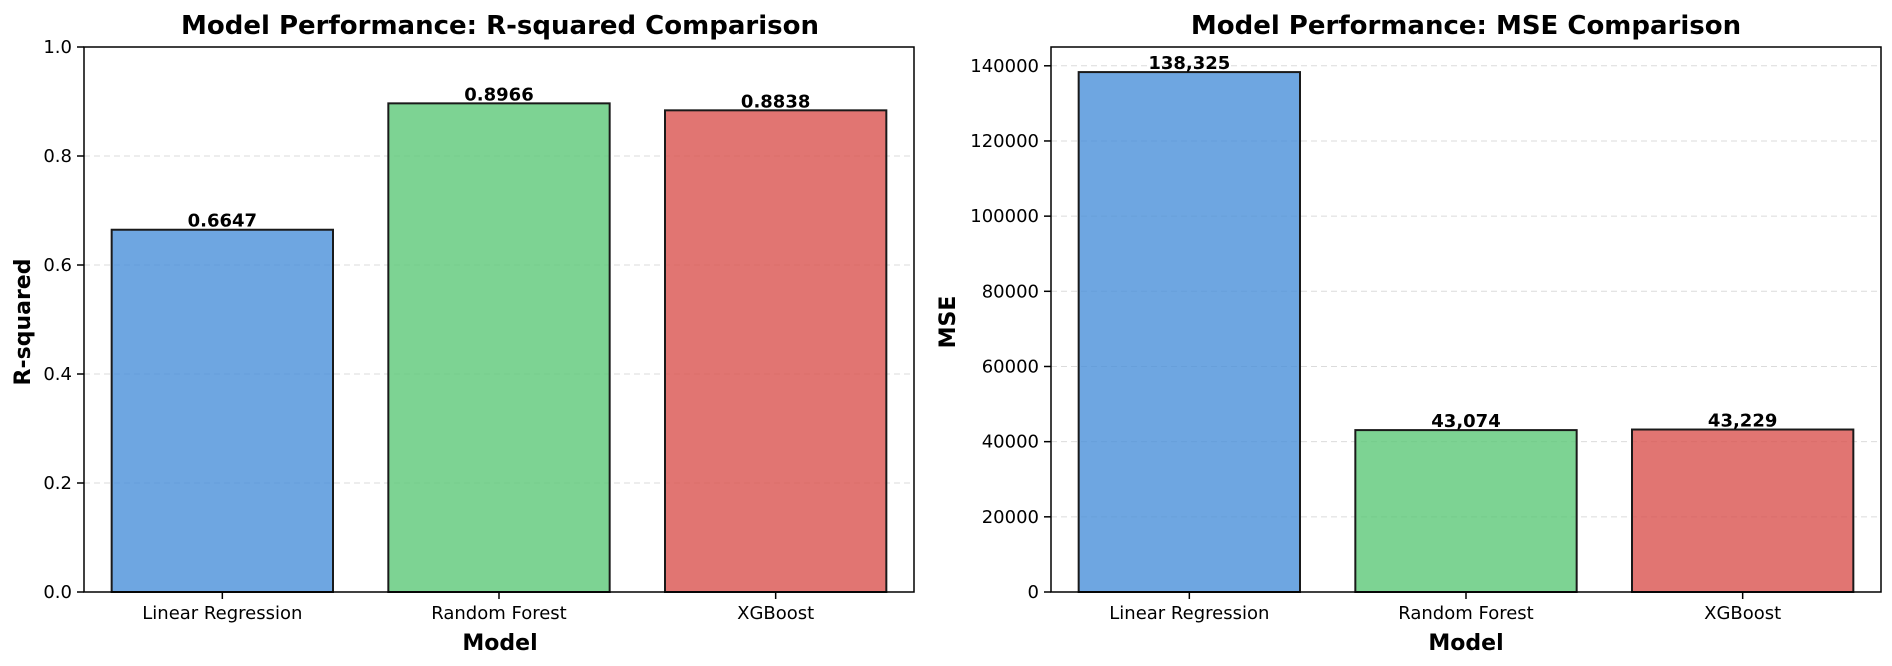 The height and width of the screenshot is (666, 1892). I want to click on y-tick-label: 0.0, so click(57, 592).